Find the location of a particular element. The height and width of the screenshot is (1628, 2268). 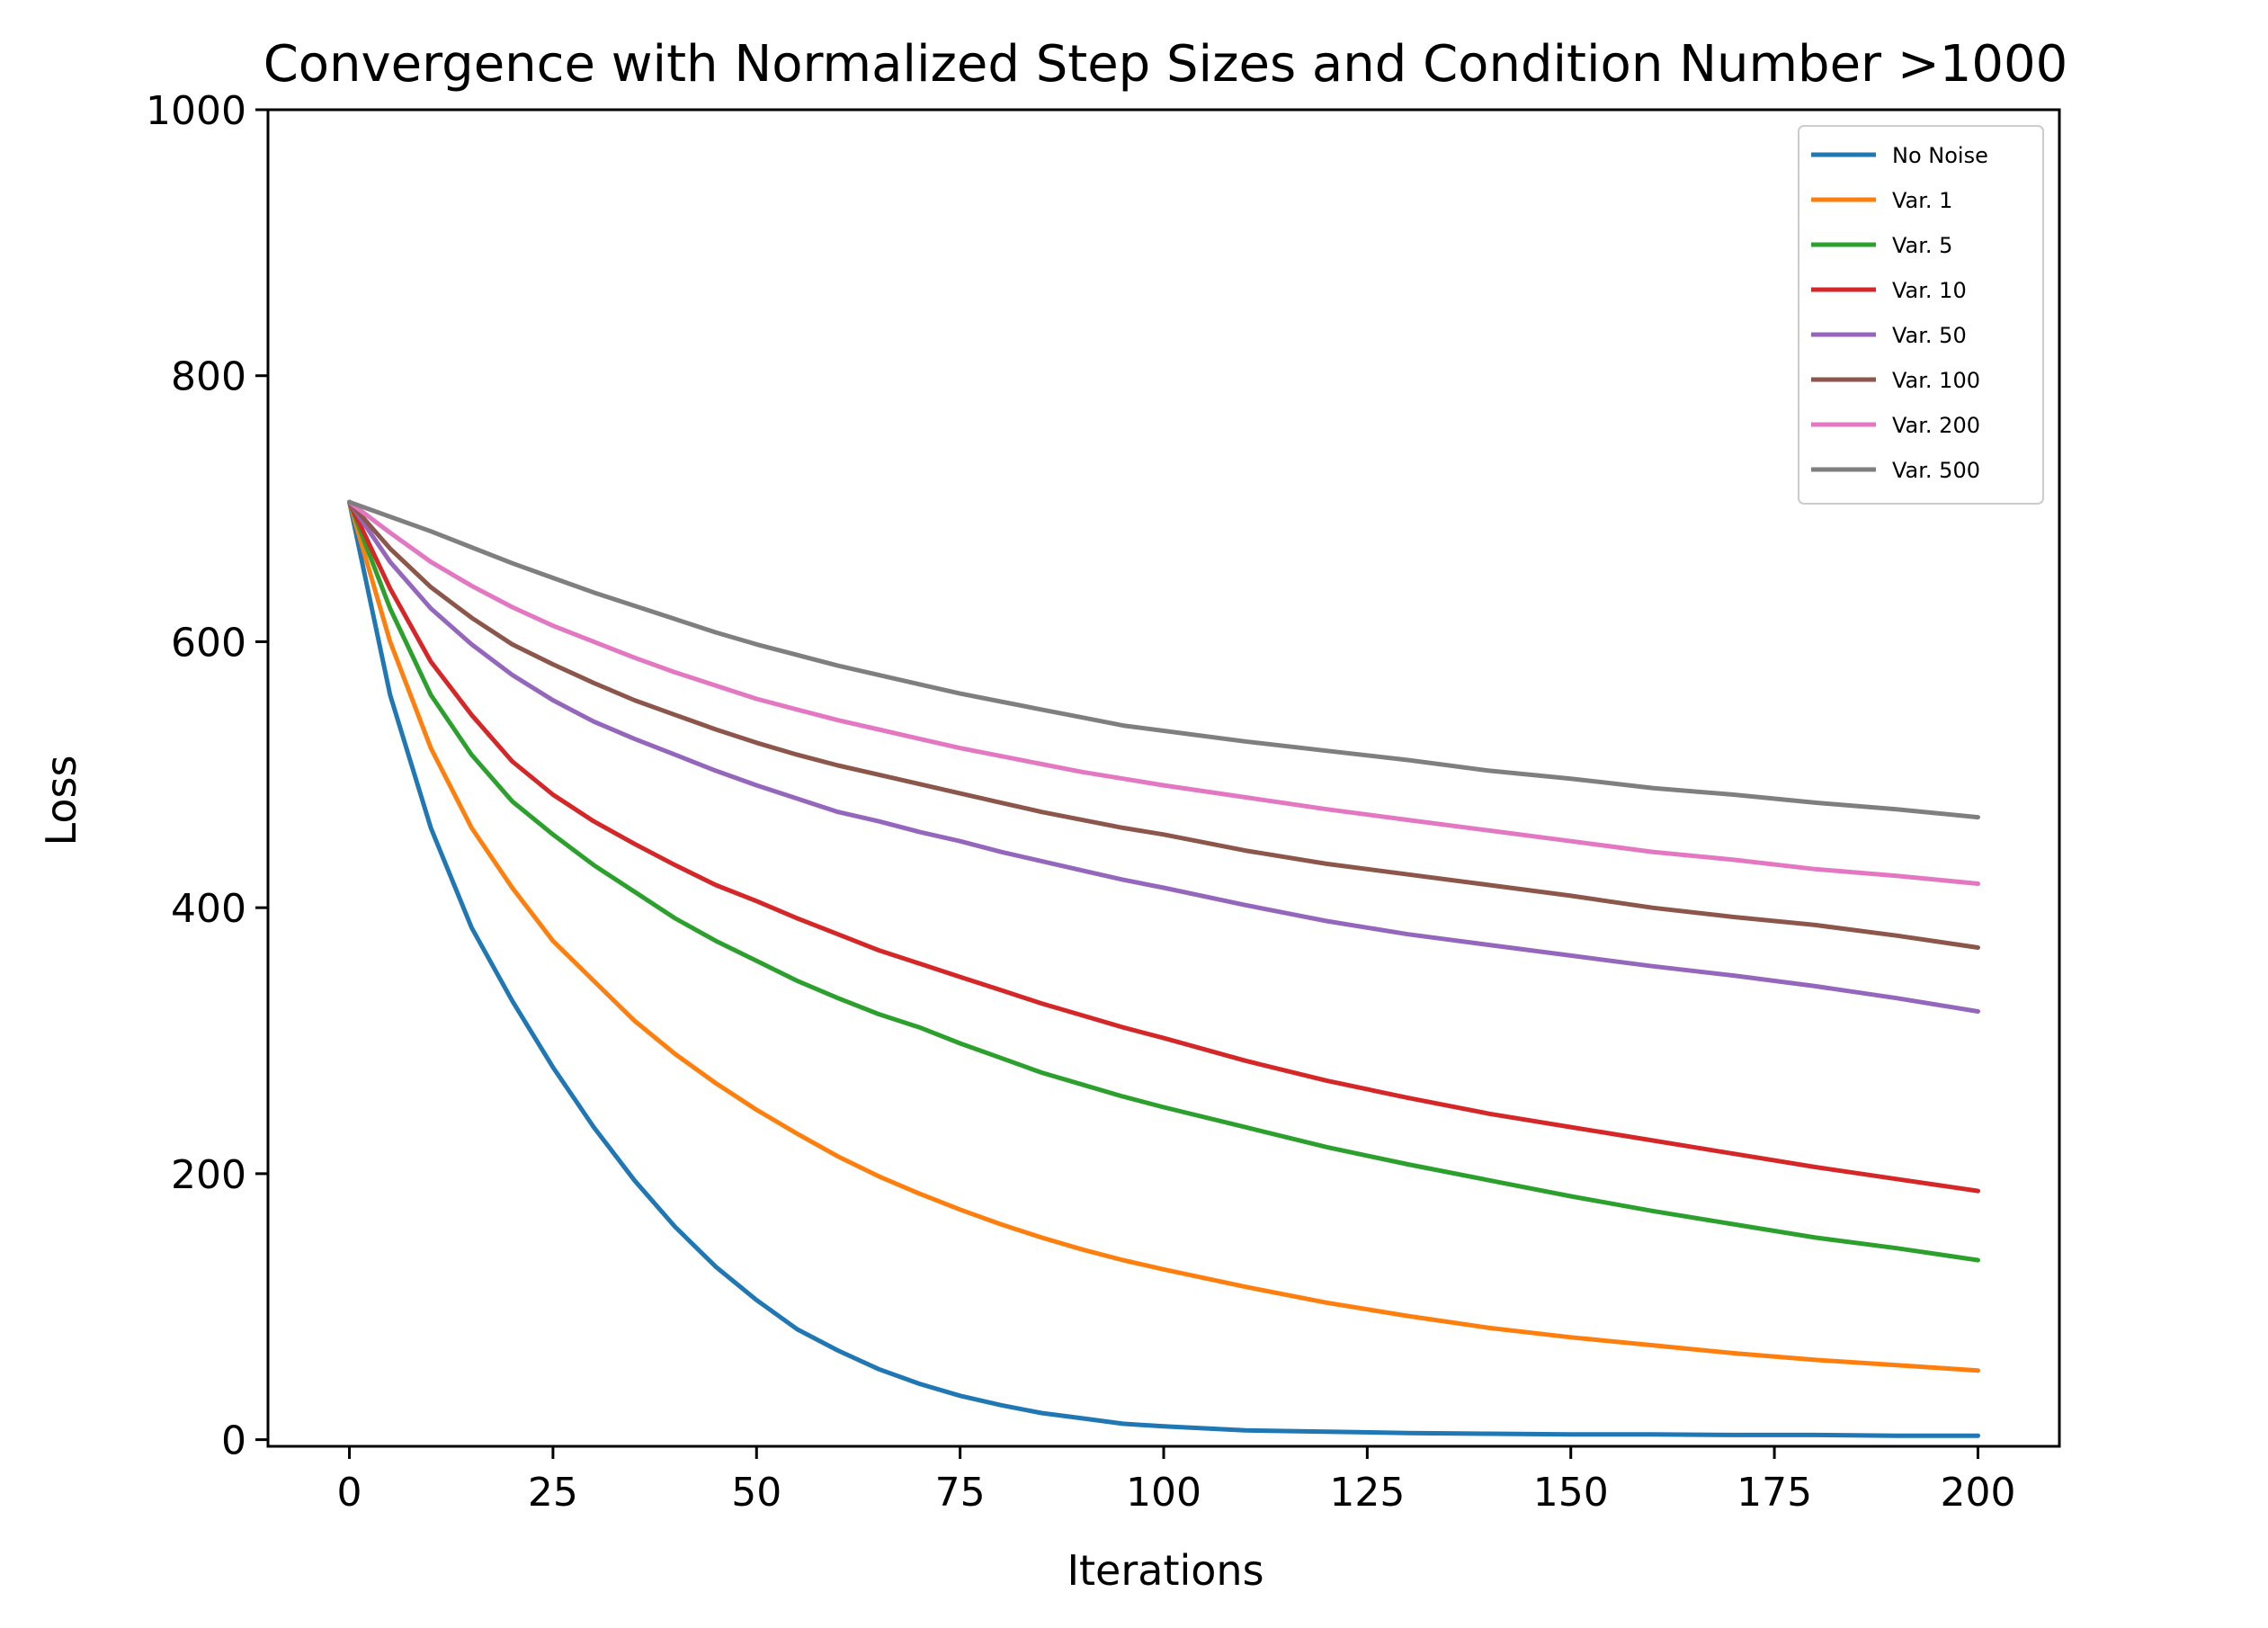

legend-label: Var. 200 is located at coordinates (1936, 425).